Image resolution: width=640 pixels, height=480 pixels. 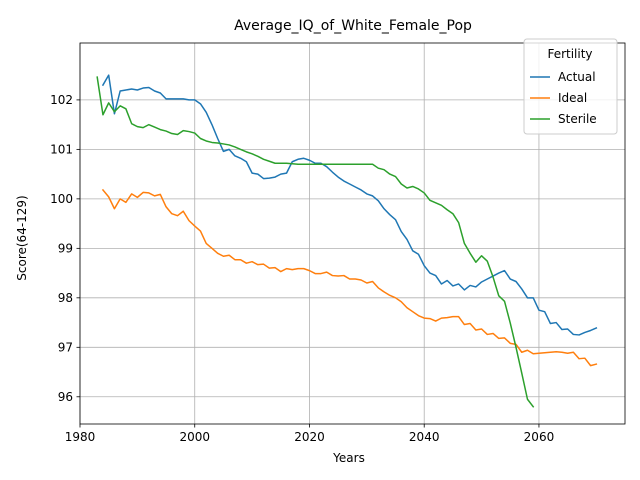 I want to click on x-tick-label: 2060, so click(x=539, y=437).